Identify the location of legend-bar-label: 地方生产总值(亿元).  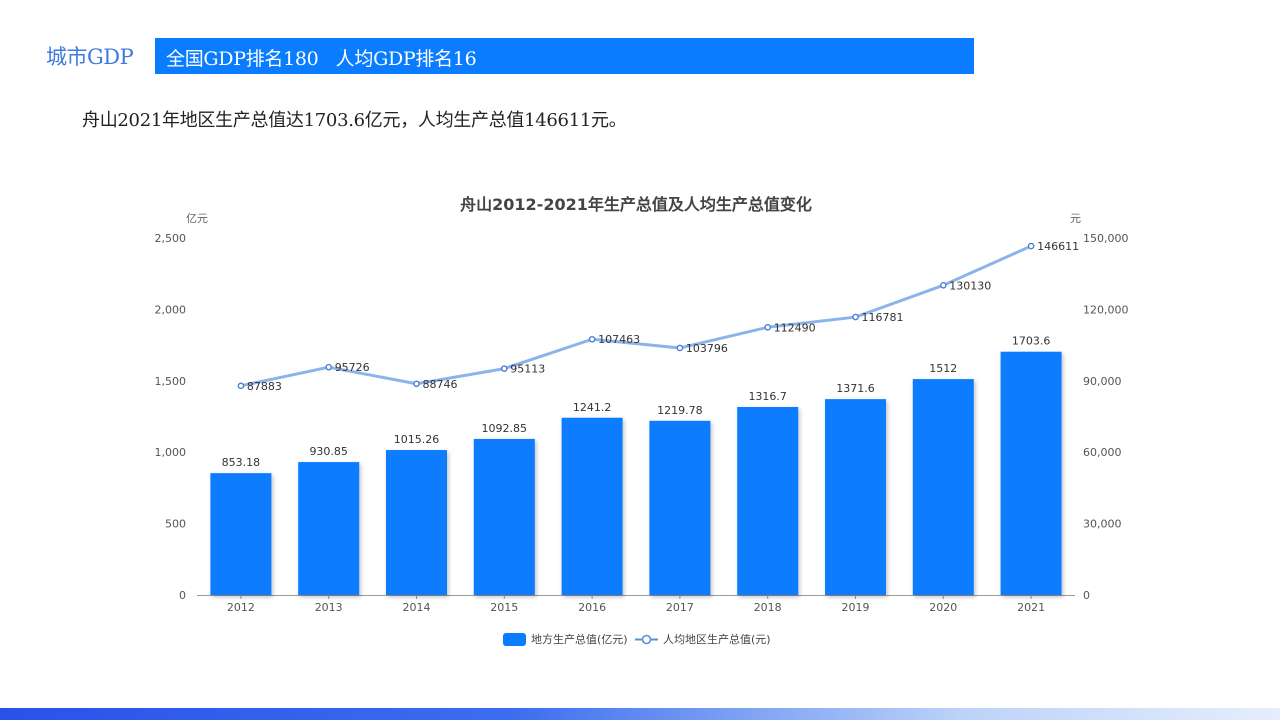
(579, 639).